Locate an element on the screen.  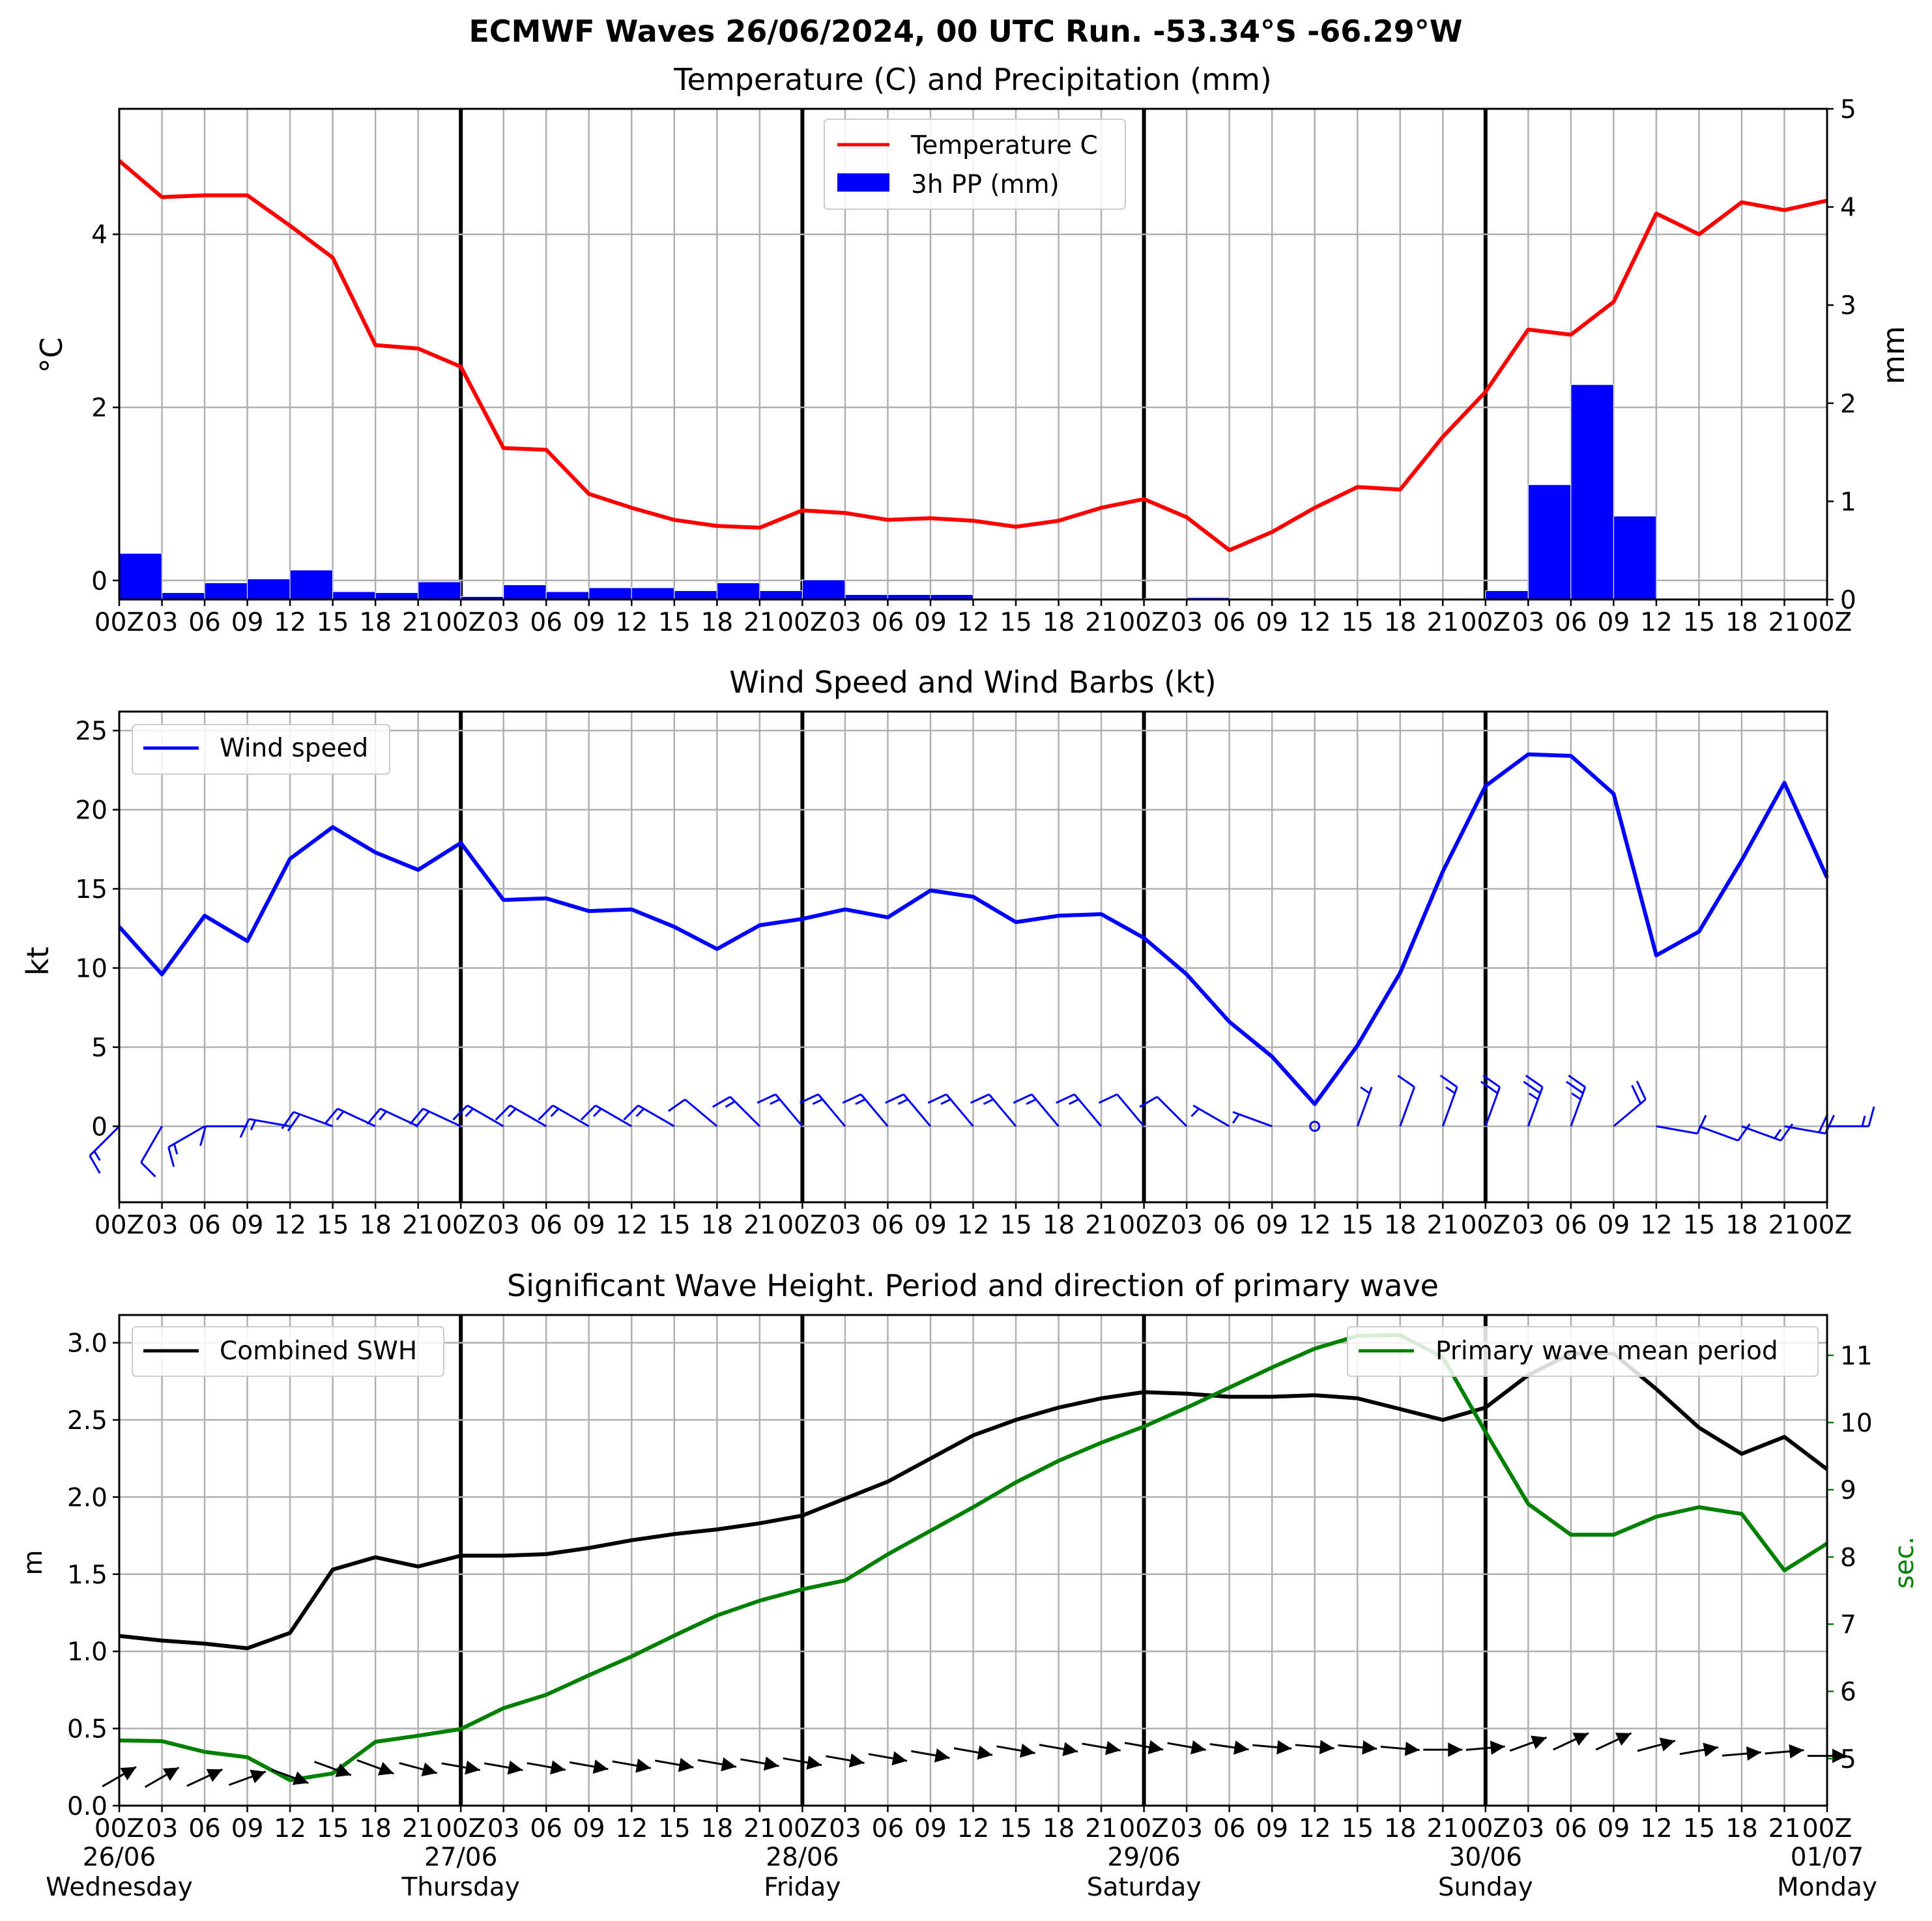
day-date-label: 28/06 is located at coordinates (802, 1857).